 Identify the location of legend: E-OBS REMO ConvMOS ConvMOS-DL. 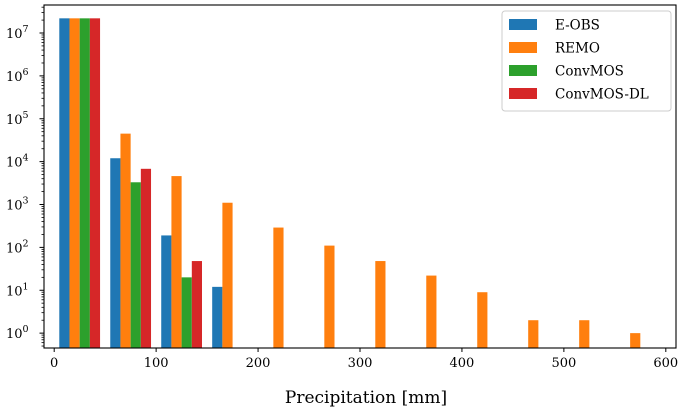
(586, 61).